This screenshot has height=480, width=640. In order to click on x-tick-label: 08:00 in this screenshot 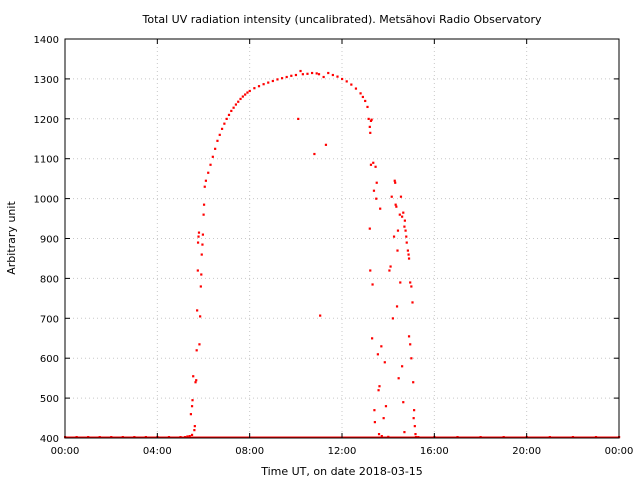, I will do `click(249, 451)`.